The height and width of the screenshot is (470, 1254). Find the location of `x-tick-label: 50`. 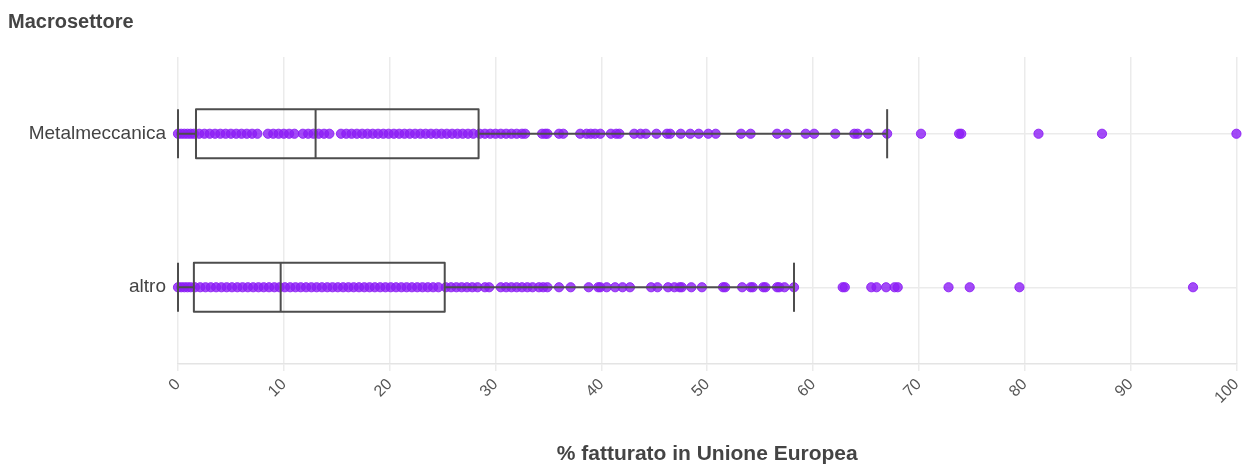

x-tick-label: 50 is located at coordinates (700, 387).